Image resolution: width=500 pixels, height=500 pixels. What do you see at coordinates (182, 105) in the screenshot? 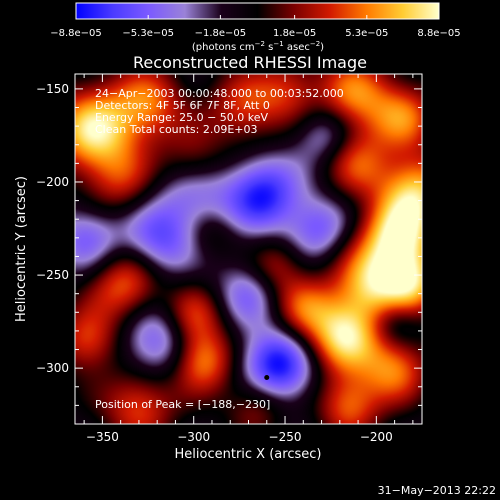
I see `annotation-detectors: Detectors: 4F 5F 6F 7F 8F, Att 0` at bounding box center [182, 105].